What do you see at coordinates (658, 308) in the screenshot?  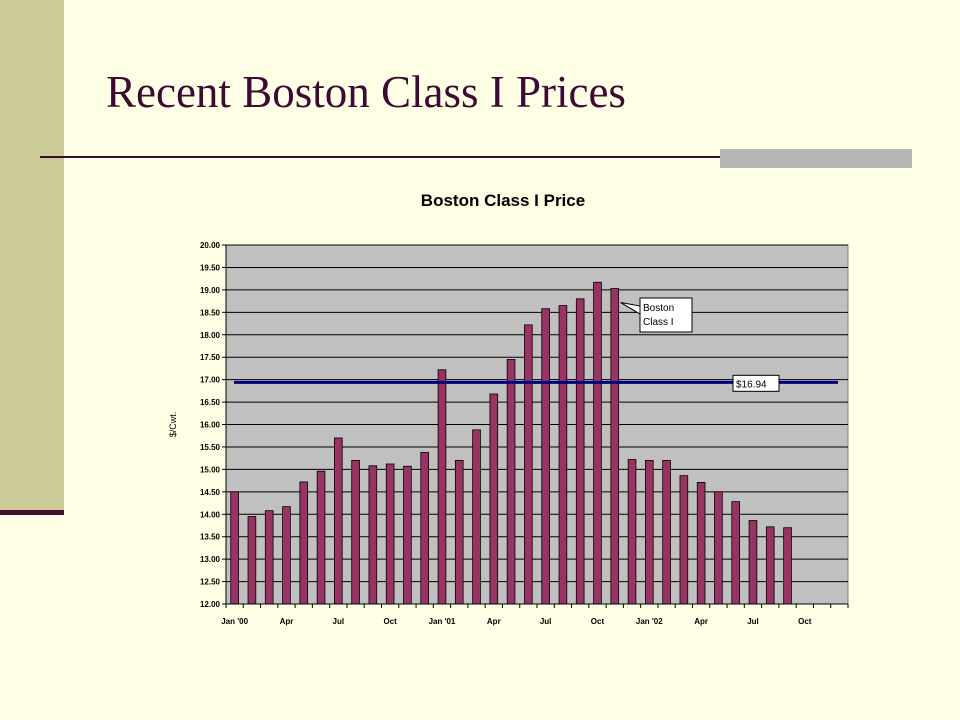 I see `callout-line-1: Boston` at bounding box center [658, 308].